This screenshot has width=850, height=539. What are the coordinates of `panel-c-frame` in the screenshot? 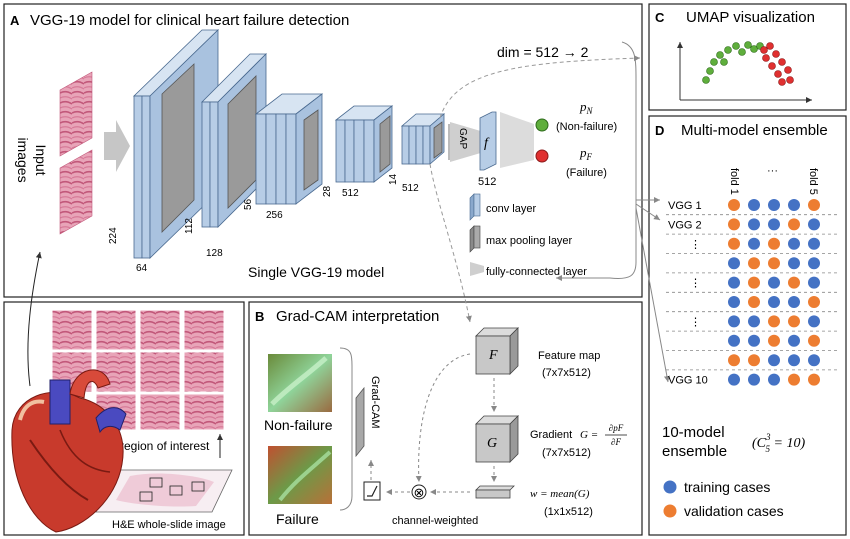 It's located at (747, 57).